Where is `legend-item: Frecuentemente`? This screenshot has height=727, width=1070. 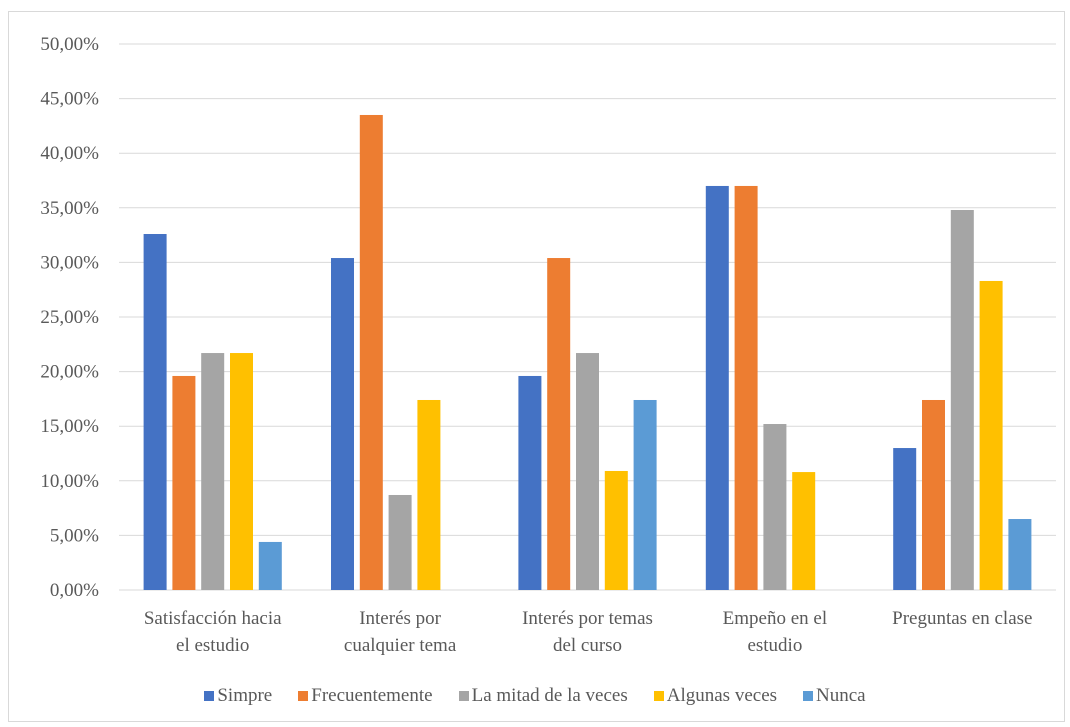 legend-item: Frecuentemente is located at coordinates (365, 696).